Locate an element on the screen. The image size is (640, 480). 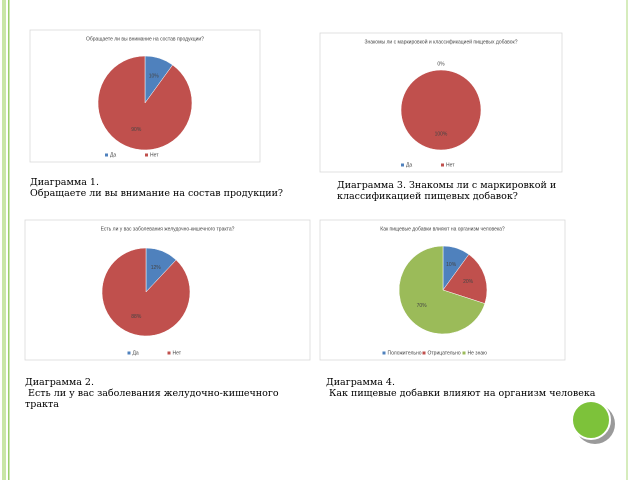
data-label: 12% is located at coordinates (156, 268).